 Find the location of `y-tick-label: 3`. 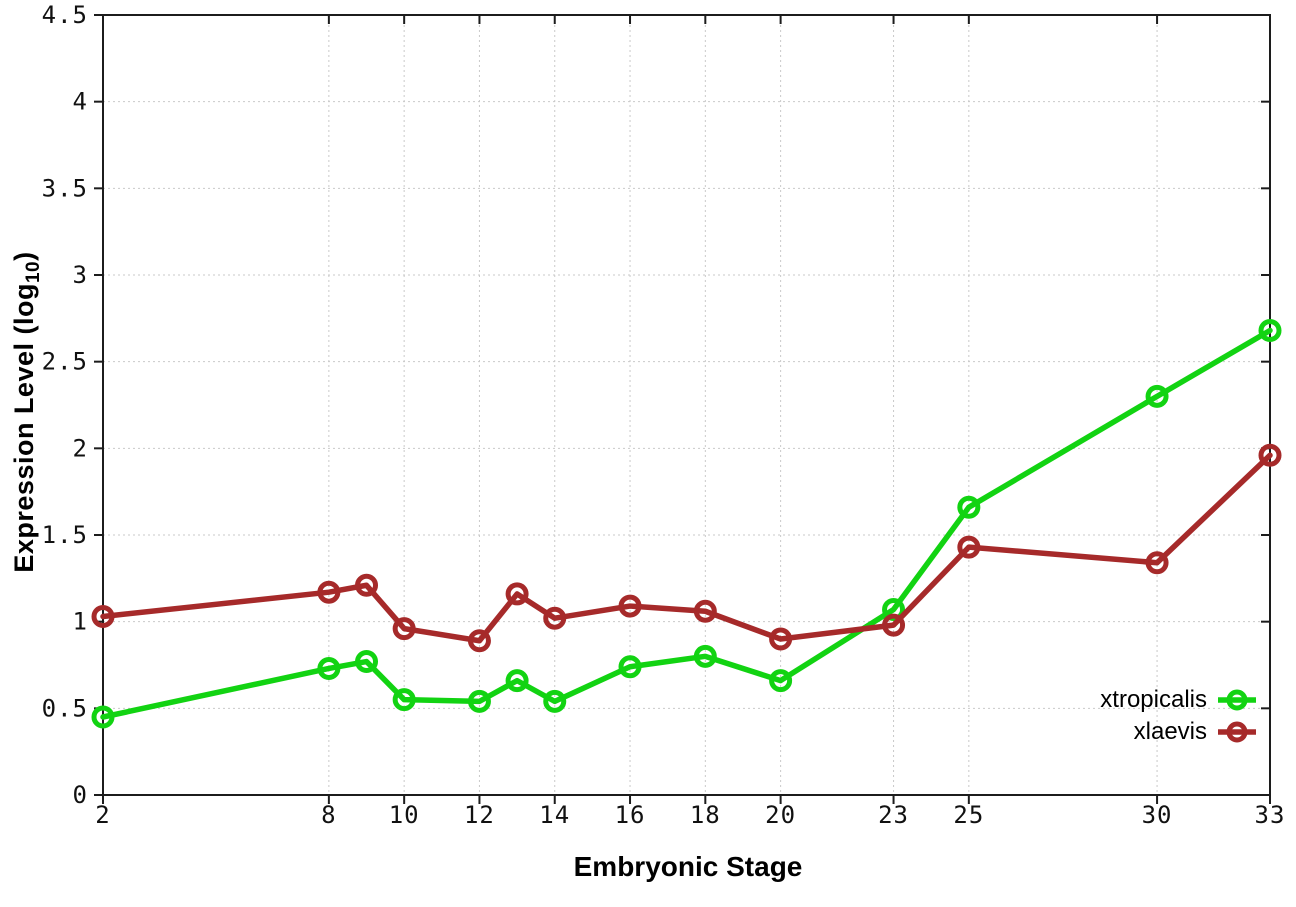

y-tick-label: 3 is located at coordinates (80, 275).